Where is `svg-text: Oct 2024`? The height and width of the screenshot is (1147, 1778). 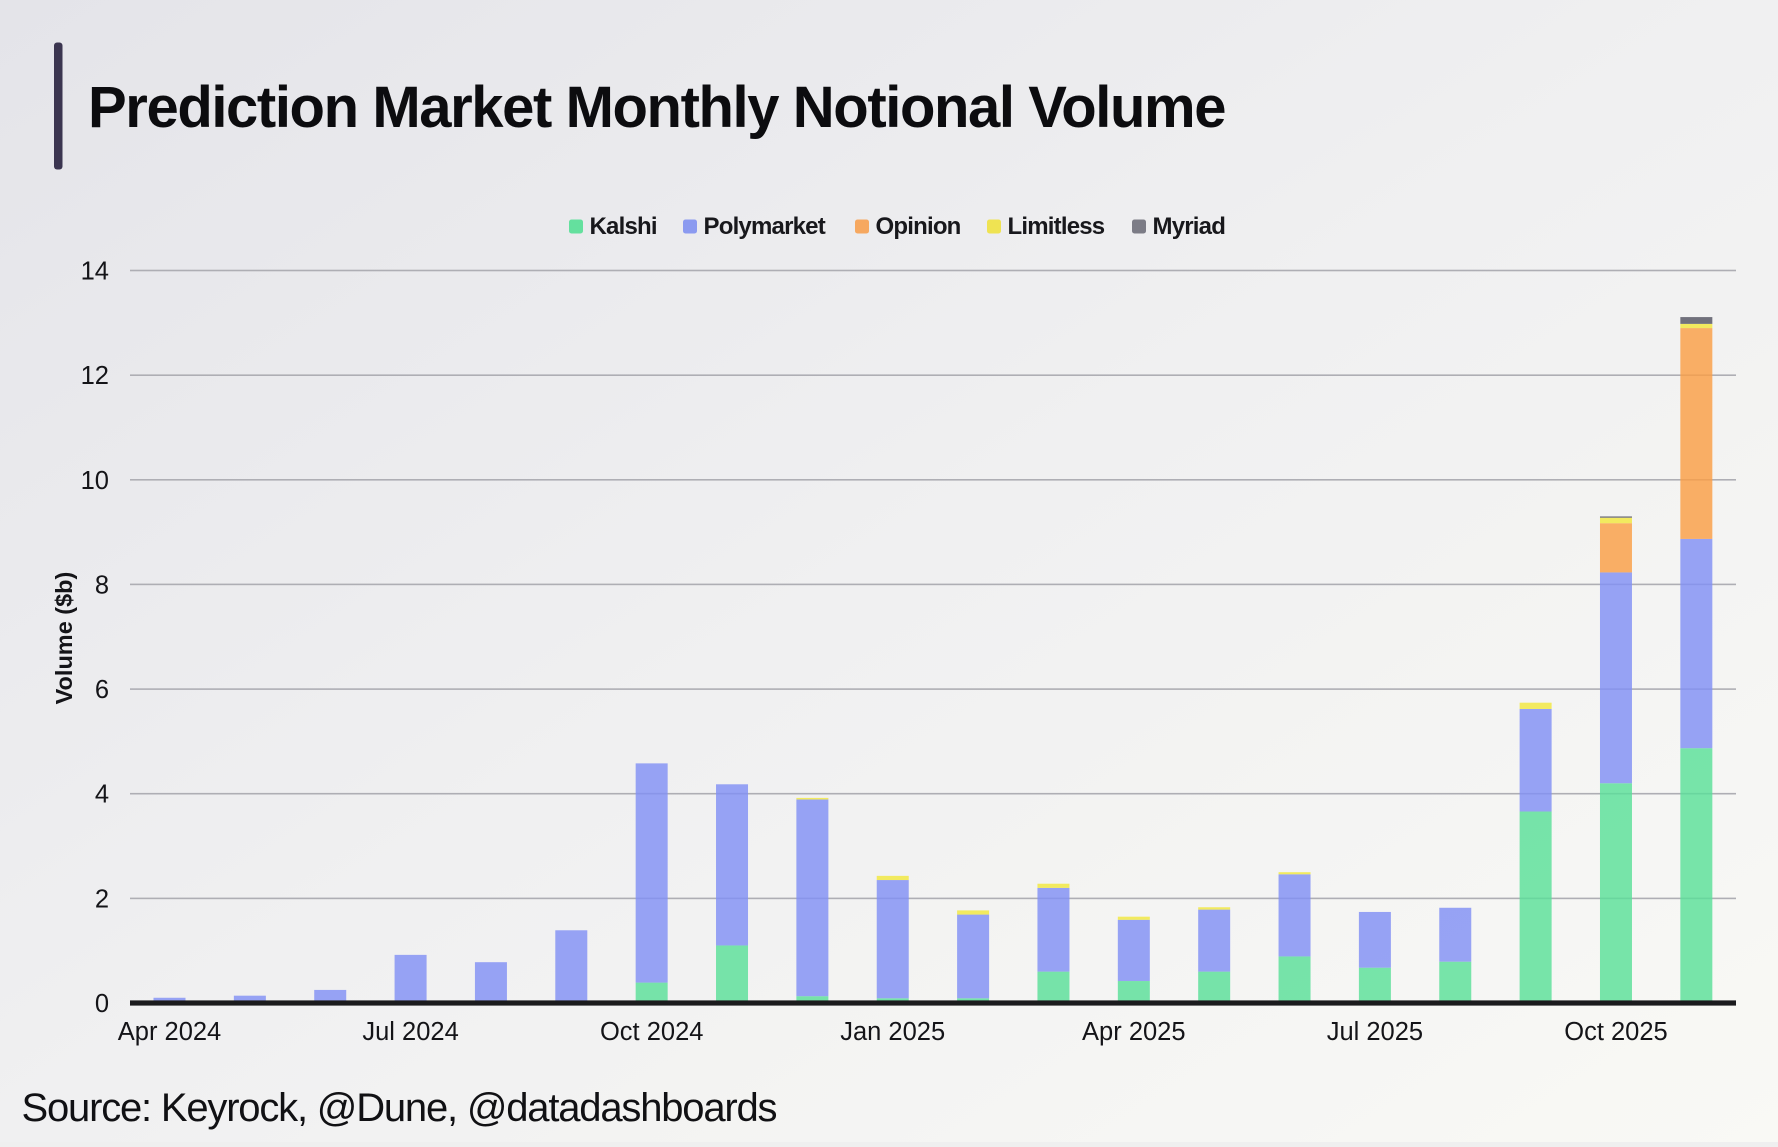 svg-text: Oct 2024 is located at coordinates (651, 1032).